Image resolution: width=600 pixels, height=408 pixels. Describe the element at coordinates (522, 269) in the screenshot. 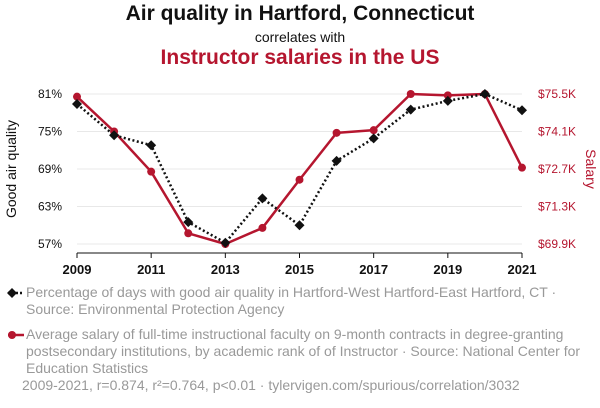

I see `x-tick-label: 2021` at that location.